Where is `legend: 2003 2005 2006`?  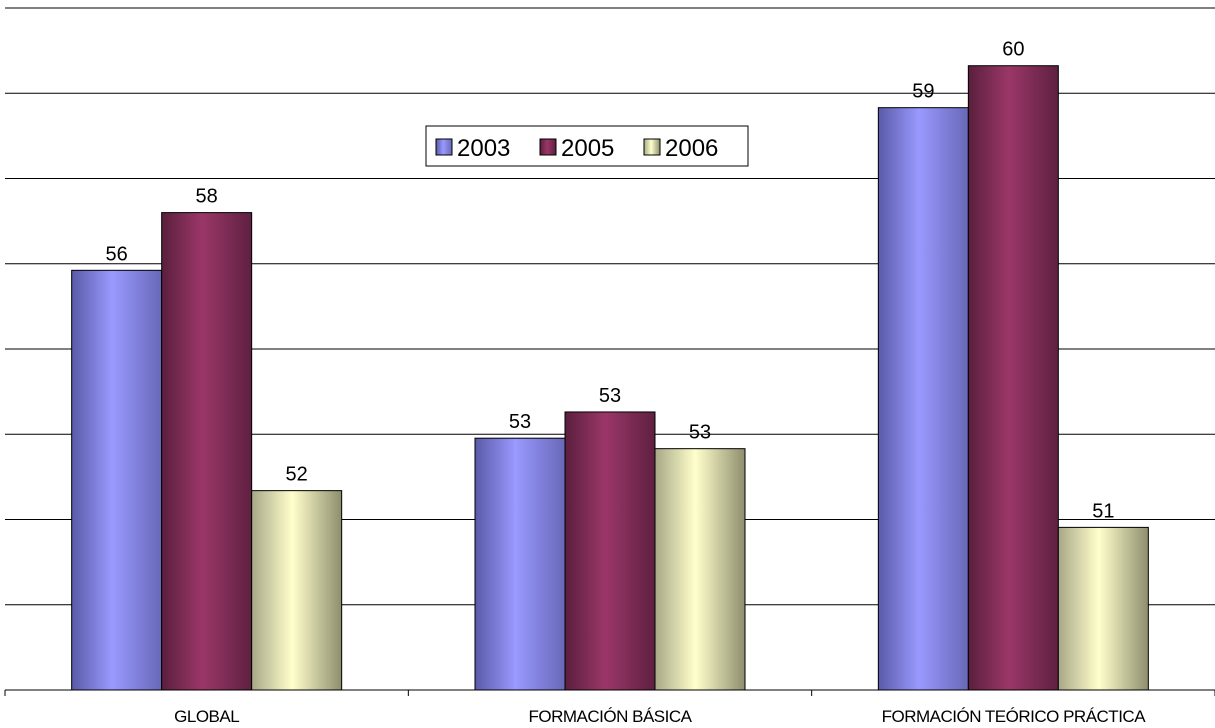 legend: 2003 2005 2006 is located at coordinates (587, 146).